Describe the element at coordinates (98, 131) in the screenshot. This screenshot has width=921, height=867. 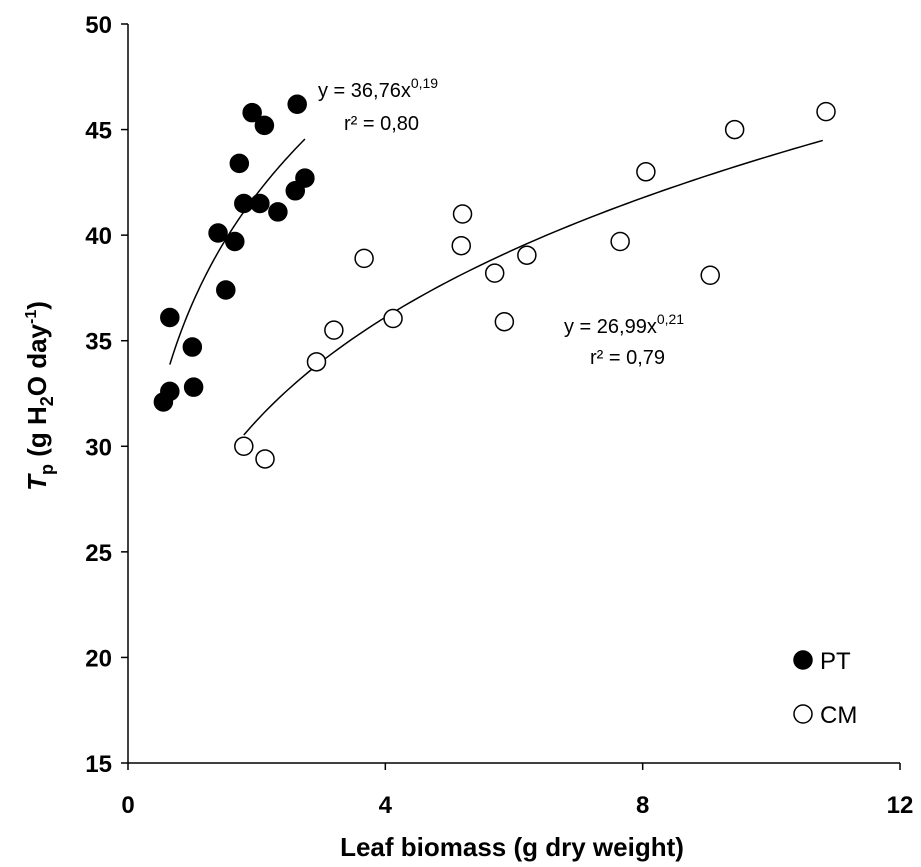
I see `y-tick-label: 45` at that location.